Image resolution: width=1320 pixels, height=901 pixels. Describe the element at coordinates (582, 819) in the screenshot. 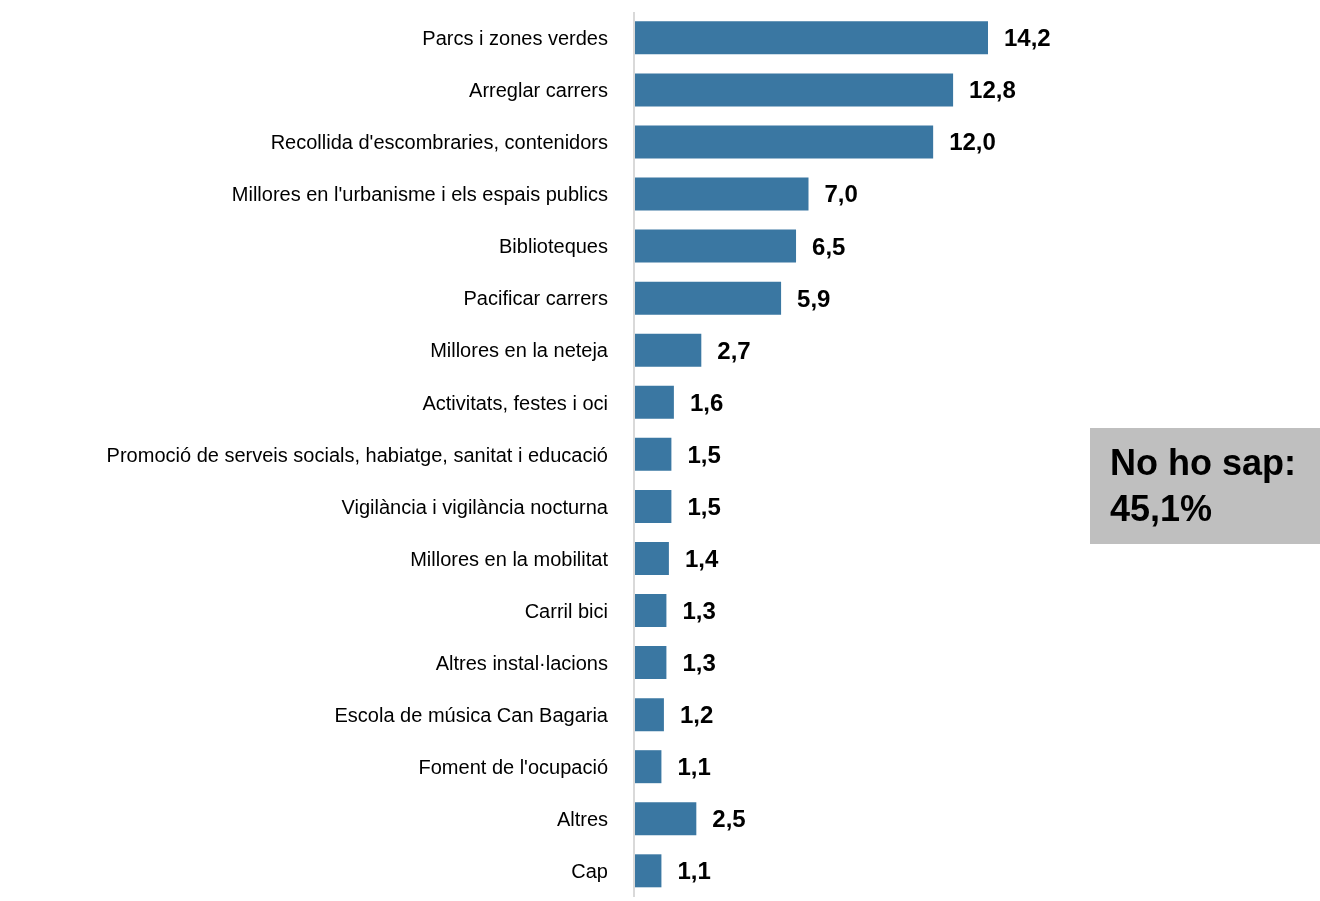

I see `y-tick-label: Altres` at that location.